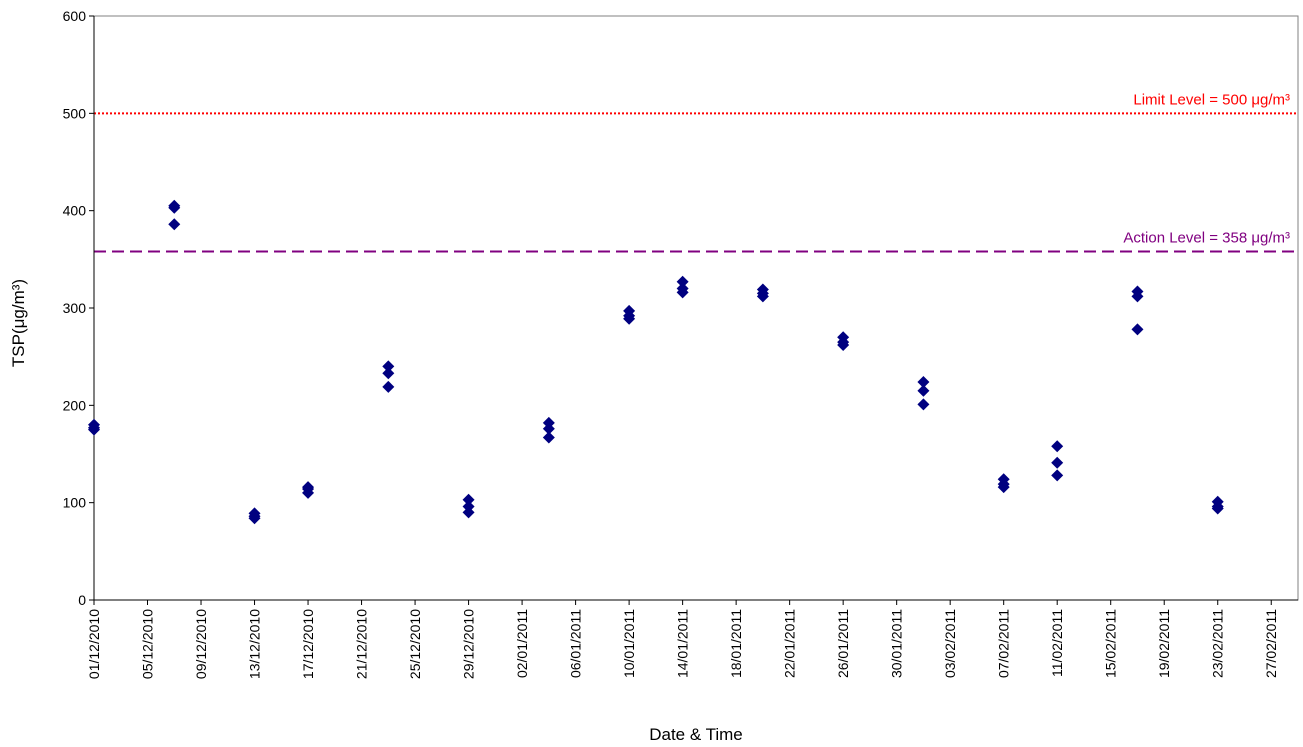 Image resolution: width=1303 pixels, height=747 pixels. What do you see at coordinates (94, 644) in the screenshot?
I see `x-tick-label: 01/12/2010` at bounding box center [94, 644].